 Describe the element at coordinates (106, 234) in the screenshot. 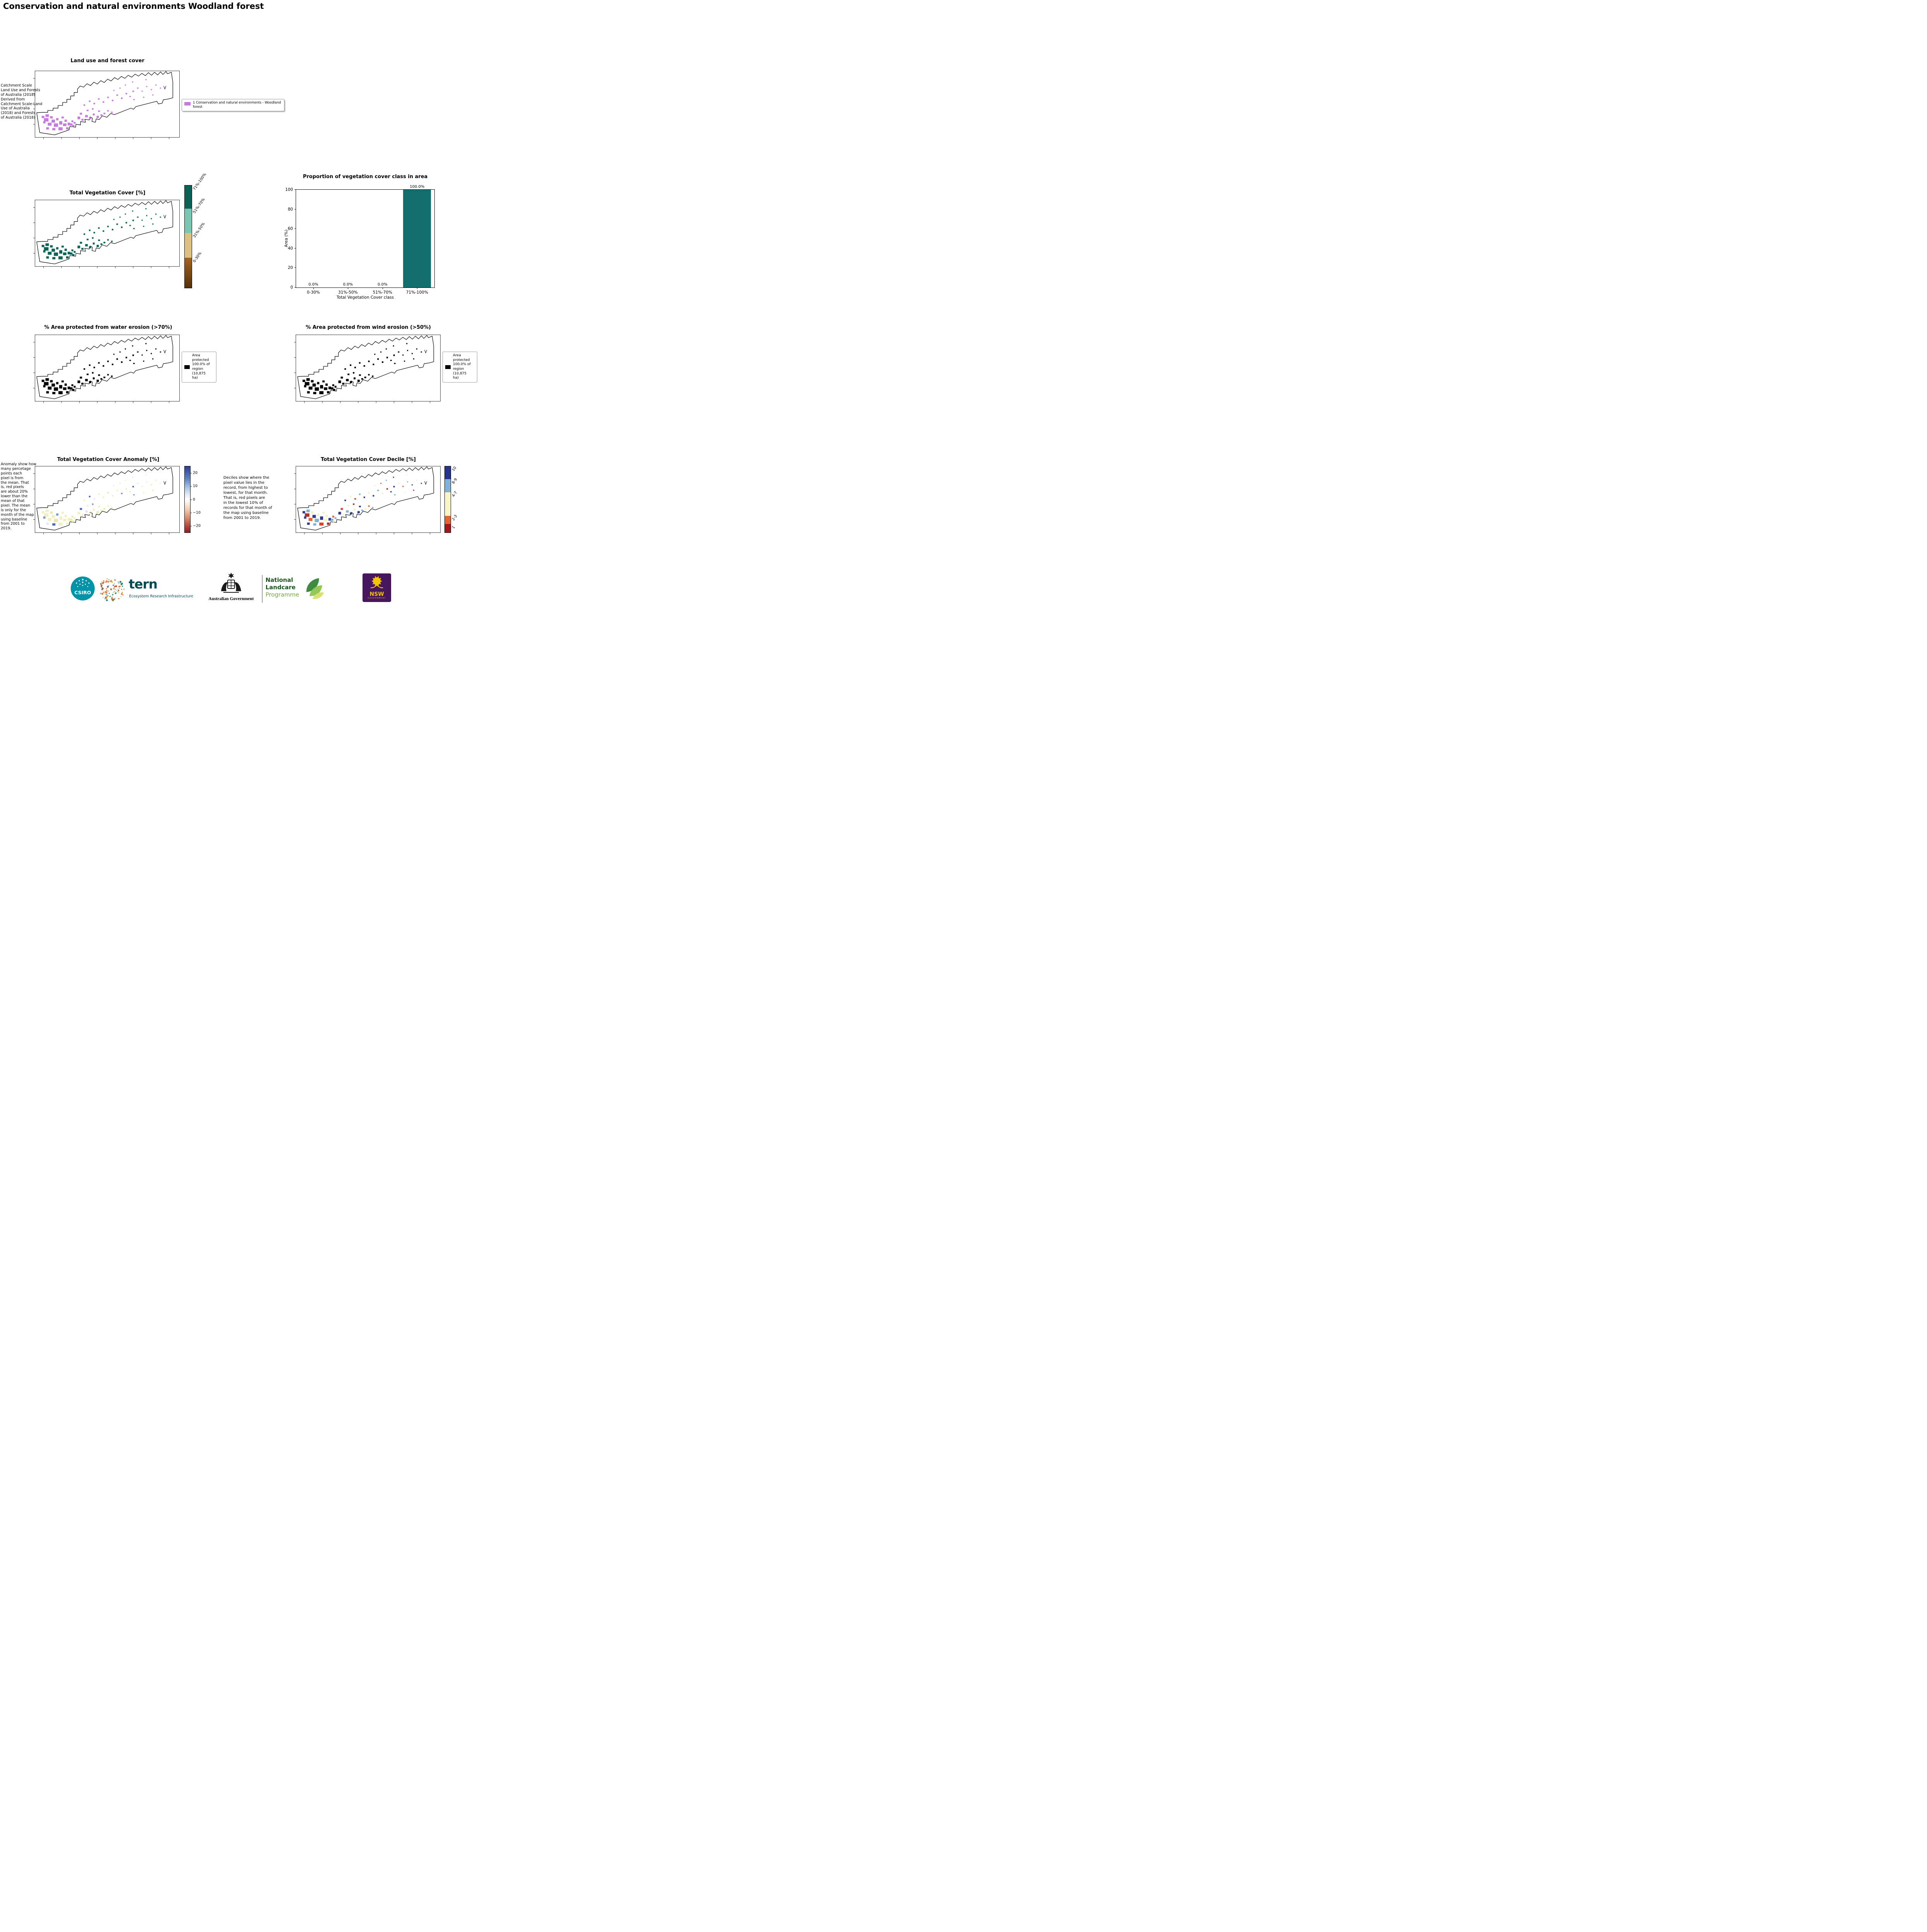

I see `tvc-map` at that location.